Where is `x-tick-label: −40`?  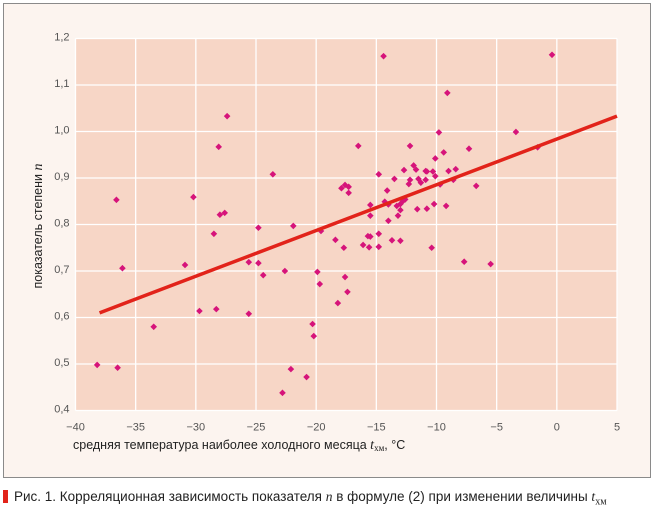
x-tick-label: −40 is located at coordinates (75, 428).